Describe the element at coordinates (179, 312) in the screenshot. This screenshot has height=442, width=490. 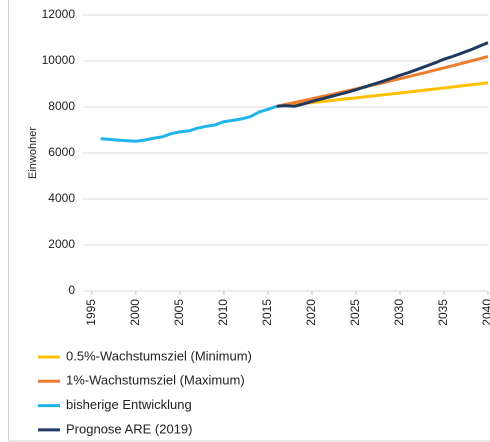
I see `x-tick-label: 2005` at that location.